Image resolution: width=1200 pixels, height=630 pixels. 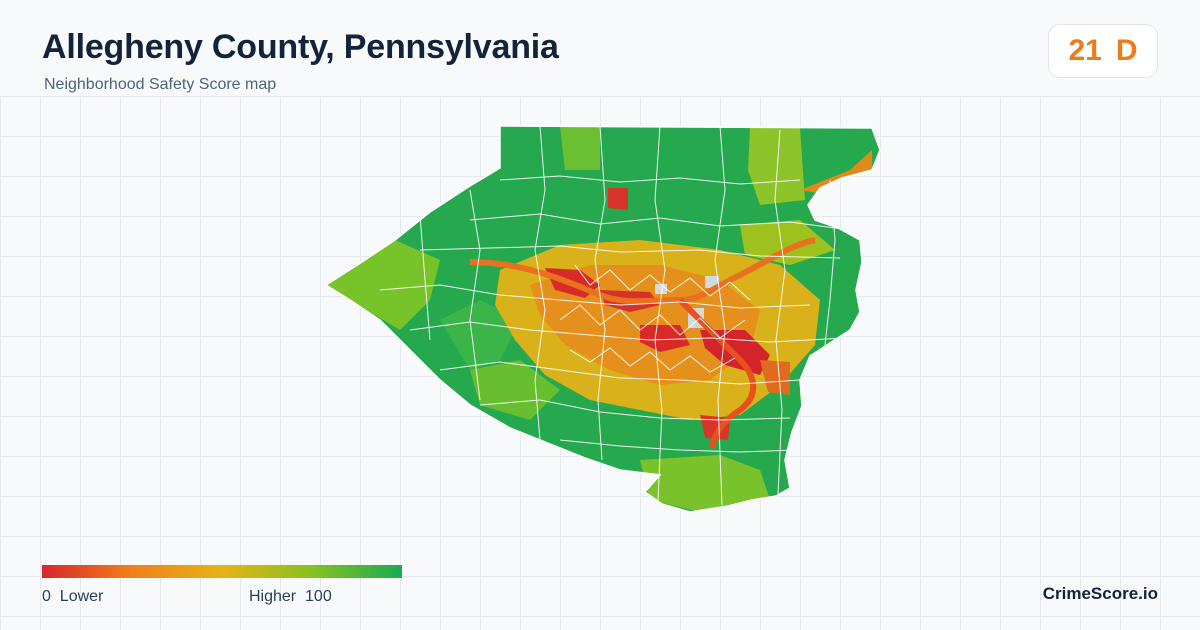 What do you see at coordinates (300, 47) in the screenshot?
I see `page-title: Allegheny County, Pennsylvania` at bounding box center [300, 47].